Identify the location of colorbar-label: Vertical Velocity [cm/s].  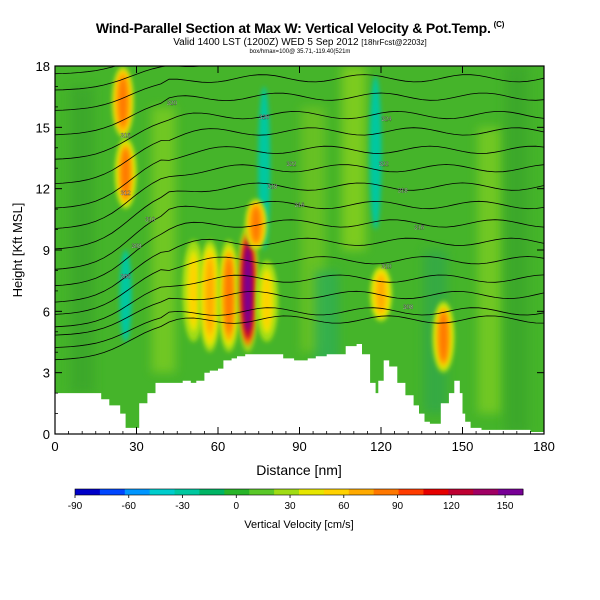
(298, 525).